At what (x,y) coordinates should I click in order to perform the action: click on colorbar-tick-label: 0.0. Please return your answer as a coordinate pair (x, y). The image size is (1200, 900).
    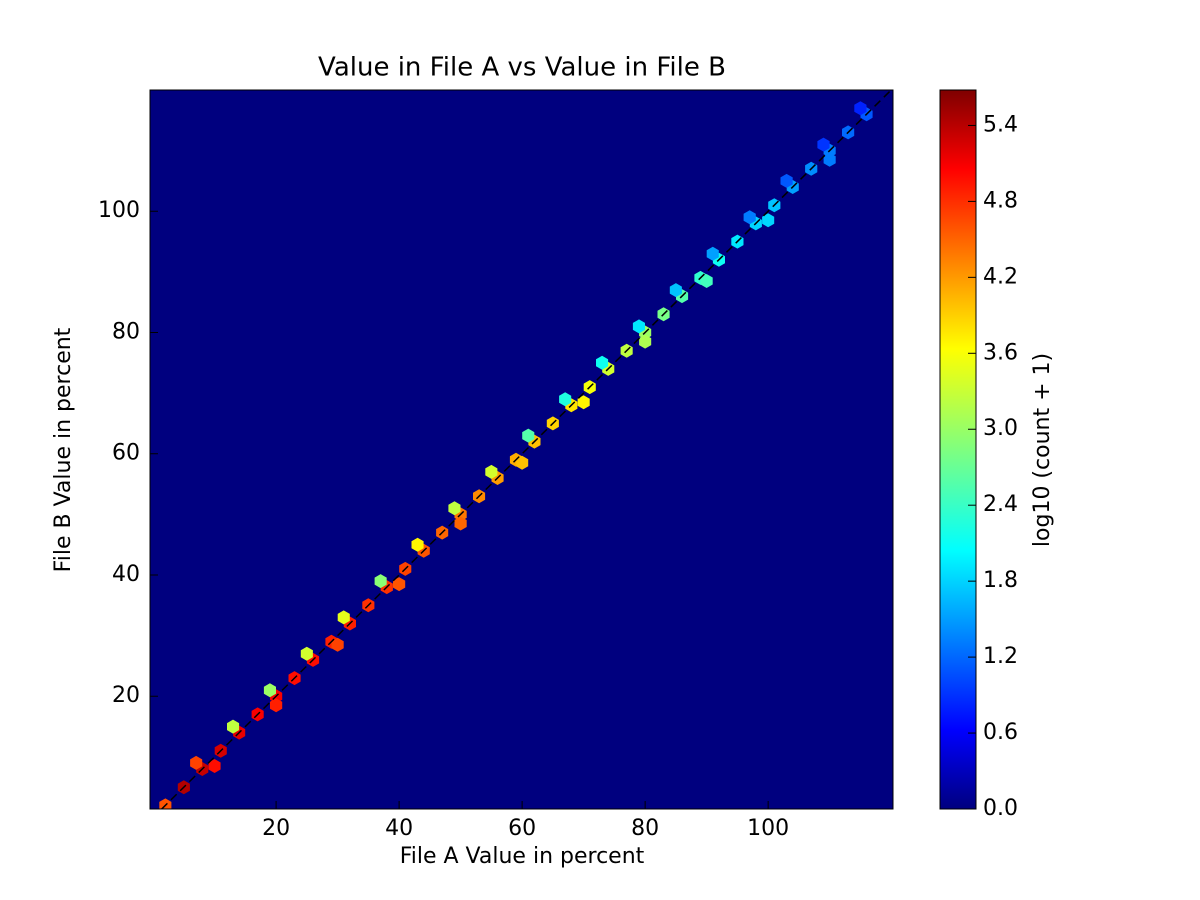
    Looking at the image, I should click on (1000, 808).